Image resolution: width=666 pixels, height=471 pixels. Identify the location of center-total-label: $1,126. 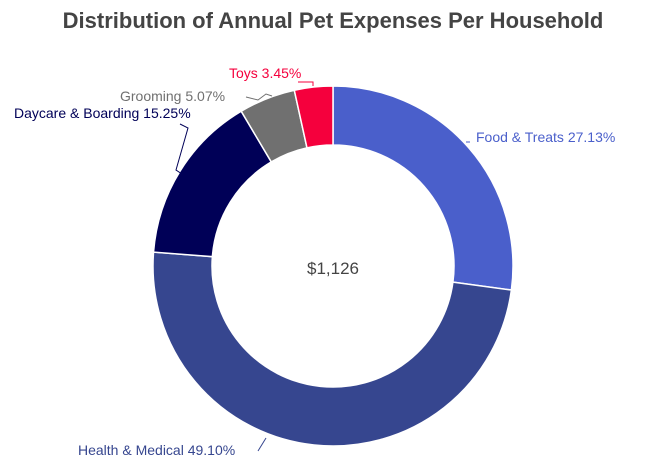
(333, 268).